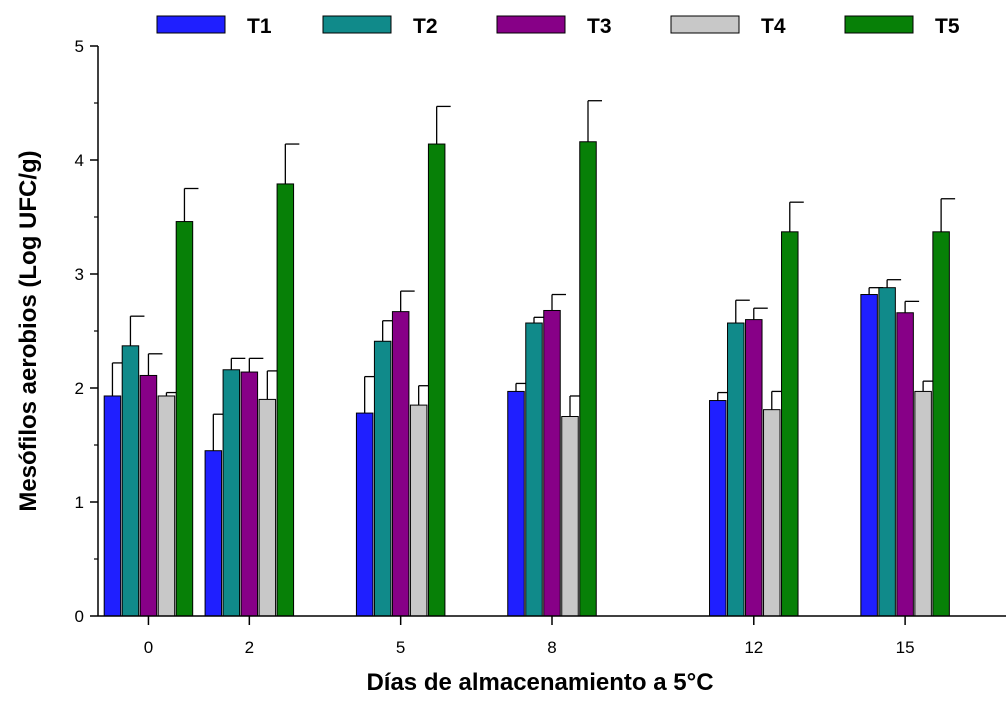 This screenshot has height=702, width=1006. What do you see at coordinates (249, 647) in the screenshot?
I see `x-tick-label: 2` at bounding box center [249, 647].